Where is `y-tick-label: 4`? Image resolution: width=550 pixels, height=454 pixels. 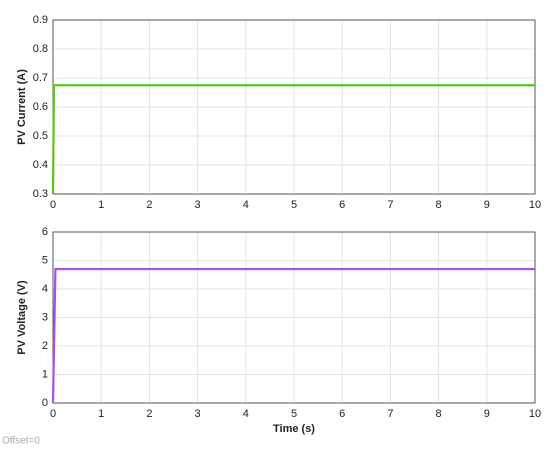 y-tick-label: 4 is located at coordinates (45, 289).